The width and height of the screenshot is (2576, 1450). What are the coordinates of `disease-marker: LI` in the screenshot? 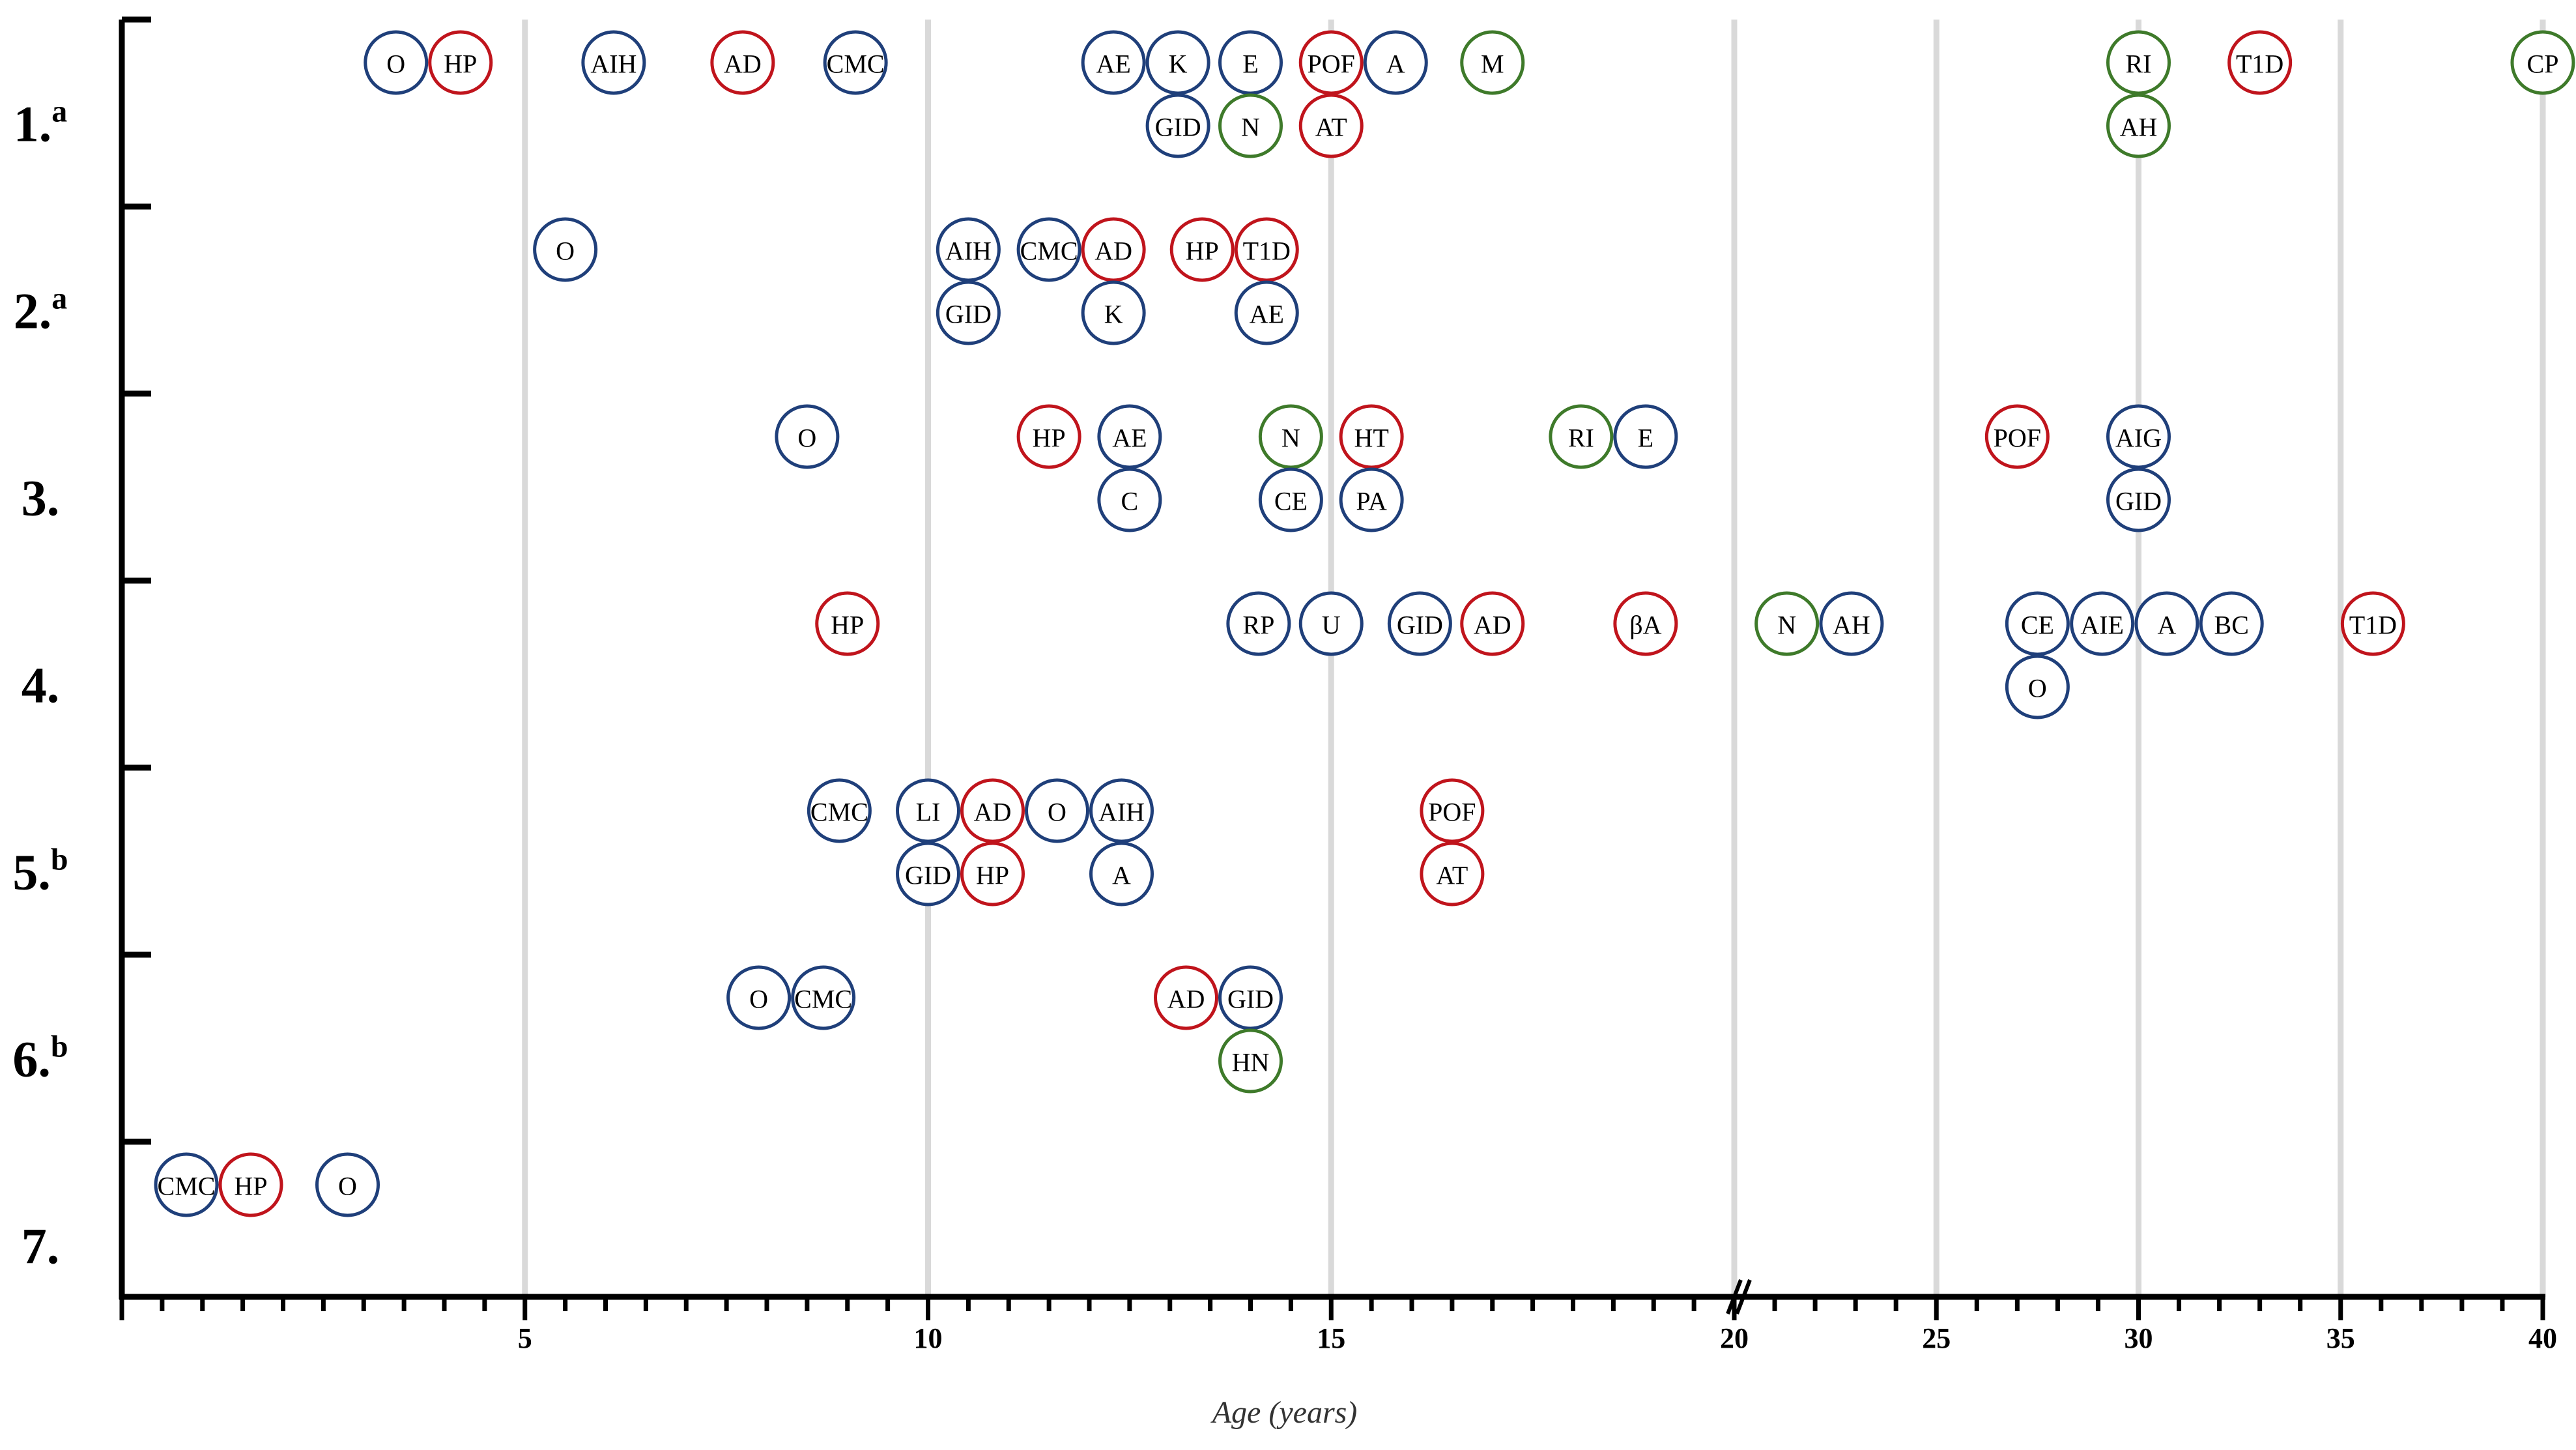 It's located at (928, 811).